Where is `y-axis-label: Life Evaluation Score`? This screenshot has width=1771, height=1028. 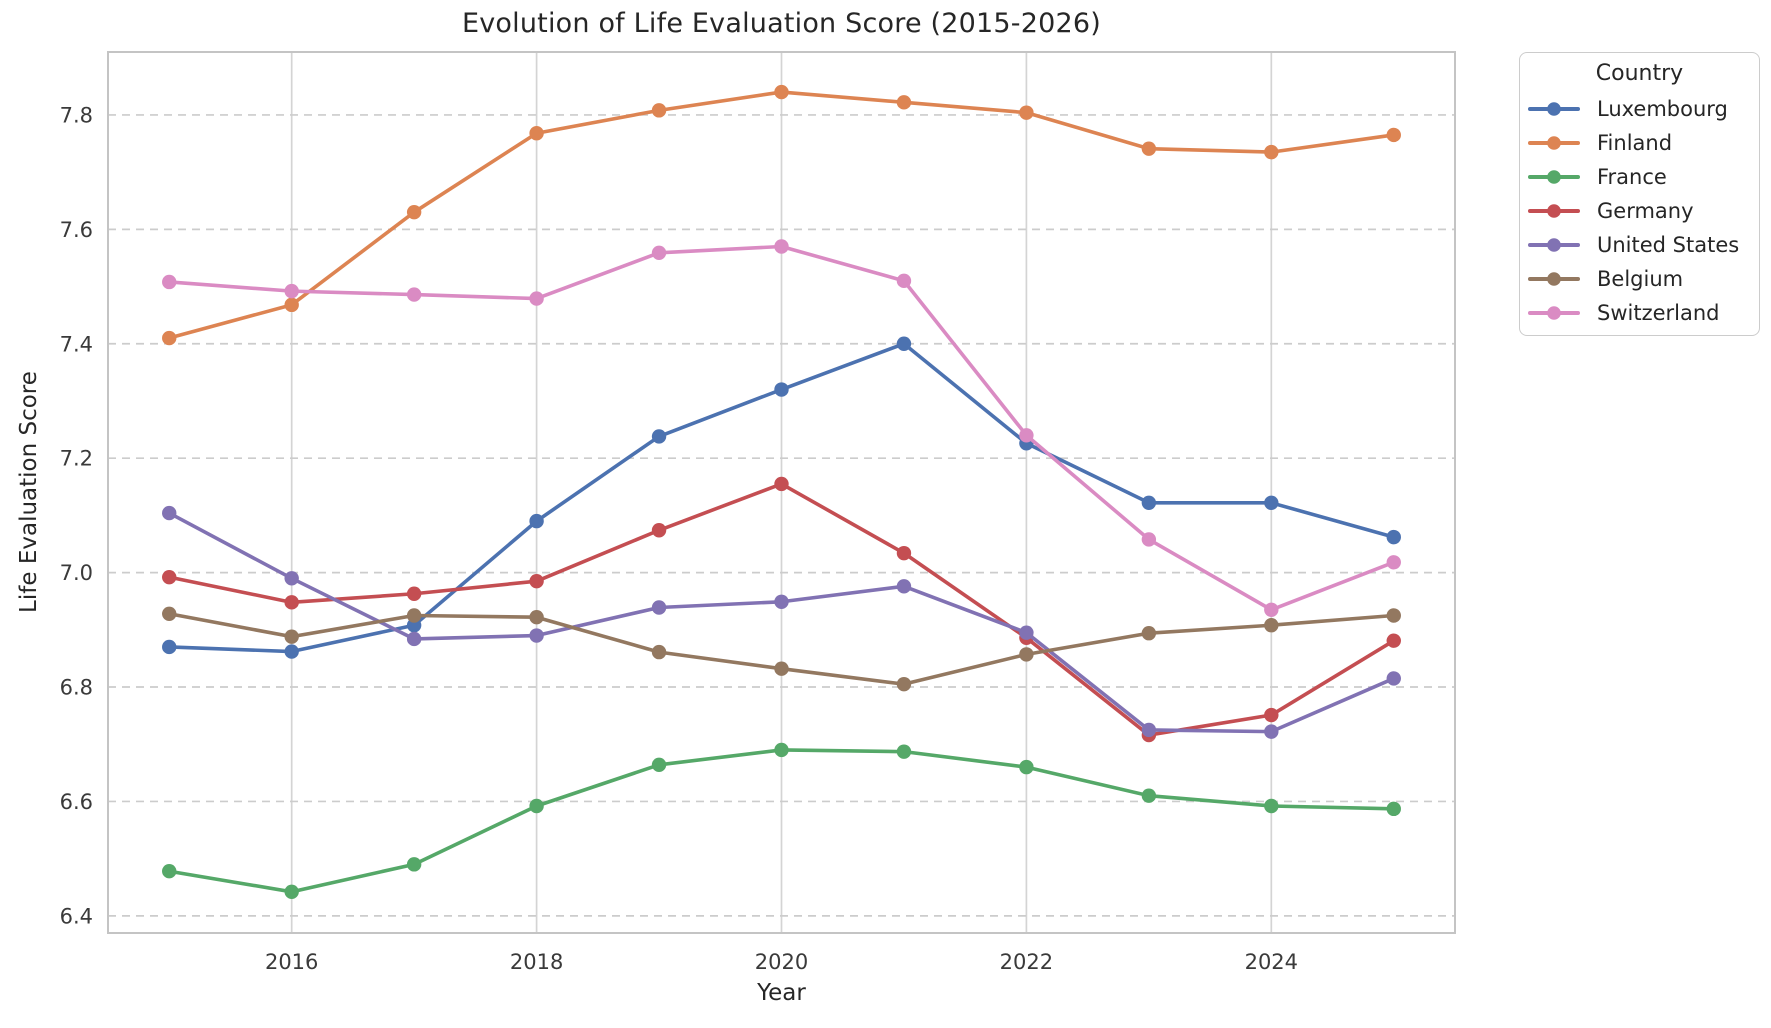
y-axis-label: Life Evaluation Score is located at coordinates (29, 492).